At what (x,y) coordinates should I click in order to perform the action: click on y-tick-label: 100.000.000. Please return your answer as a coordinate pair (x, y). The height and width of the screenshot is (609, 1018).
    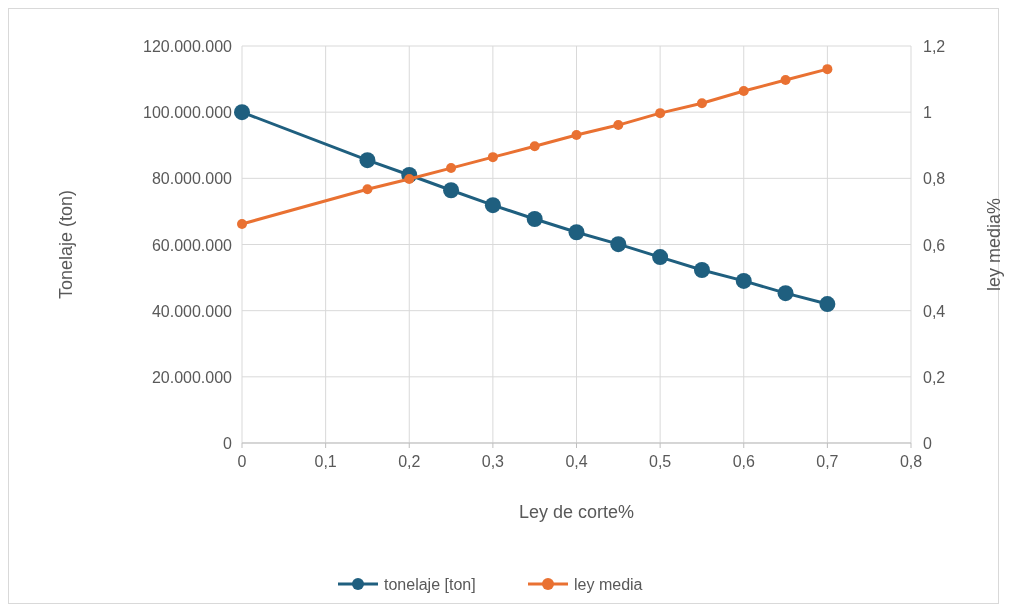
    Looking at the image, I should click on (188, 113).